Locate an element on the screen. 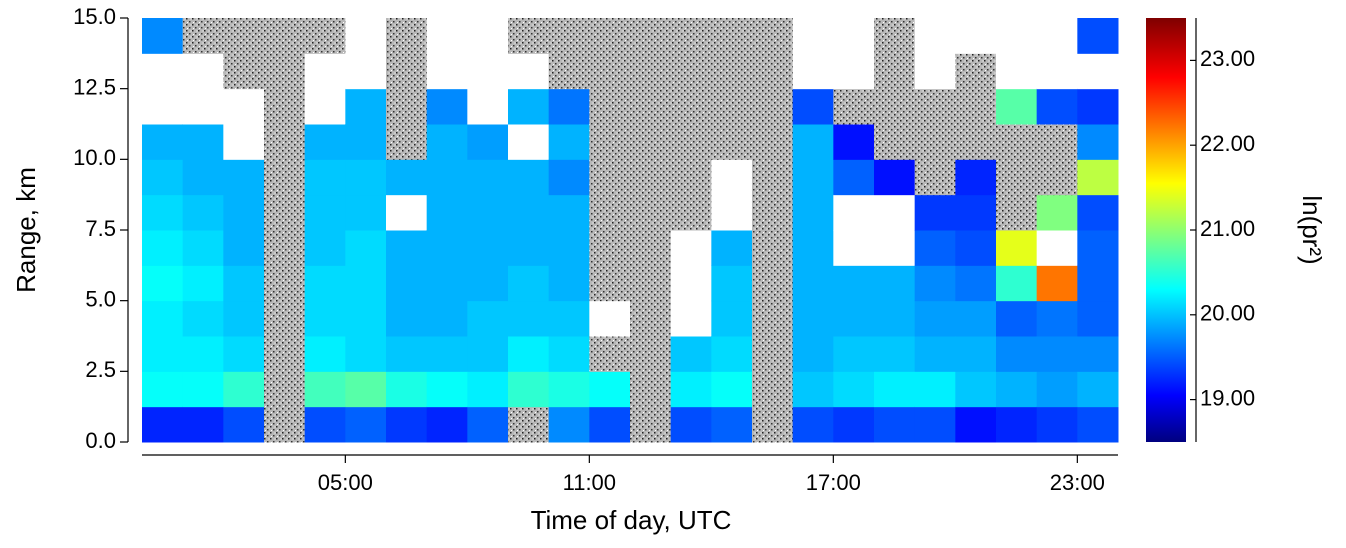  y-tick-label: 12.5 is located at coordinates (94, 86).